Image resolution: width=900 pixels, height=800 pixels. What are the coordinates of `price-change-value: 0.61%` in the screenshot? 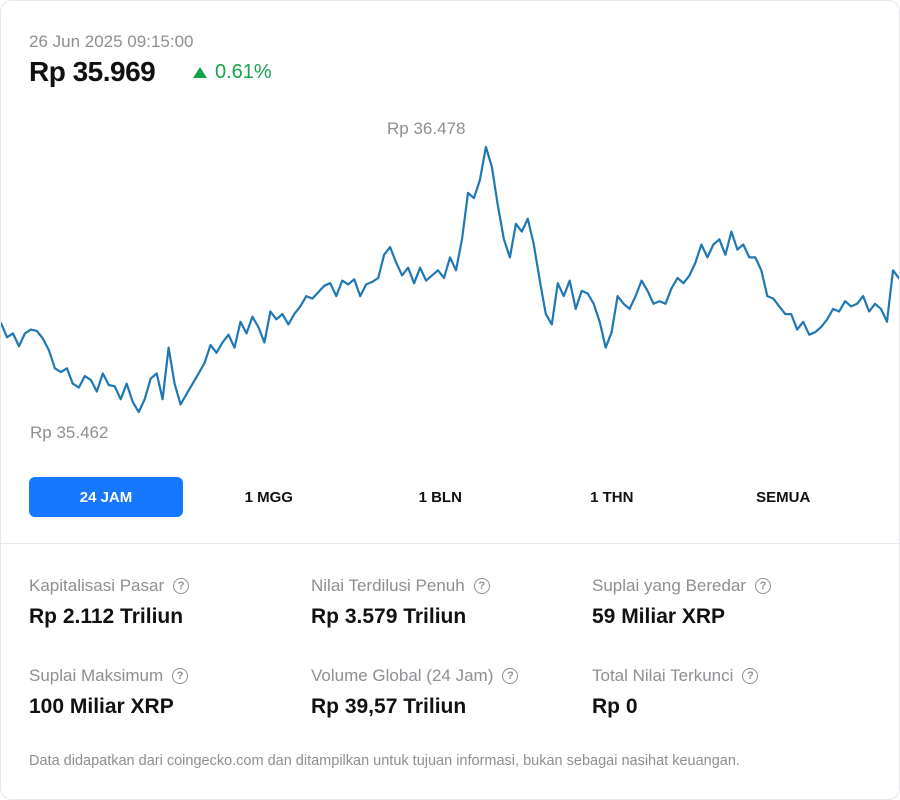 It's located at (243, 72).